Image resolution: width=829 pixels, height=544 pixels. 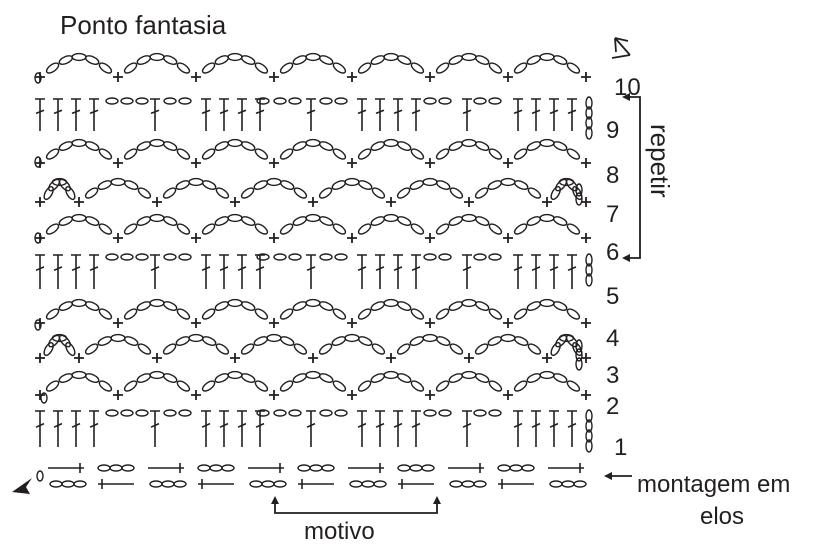 What do you see at coordinates (356, 507) in the screenshot?
I see `motif-bracket` at bounding box center [356, 507].